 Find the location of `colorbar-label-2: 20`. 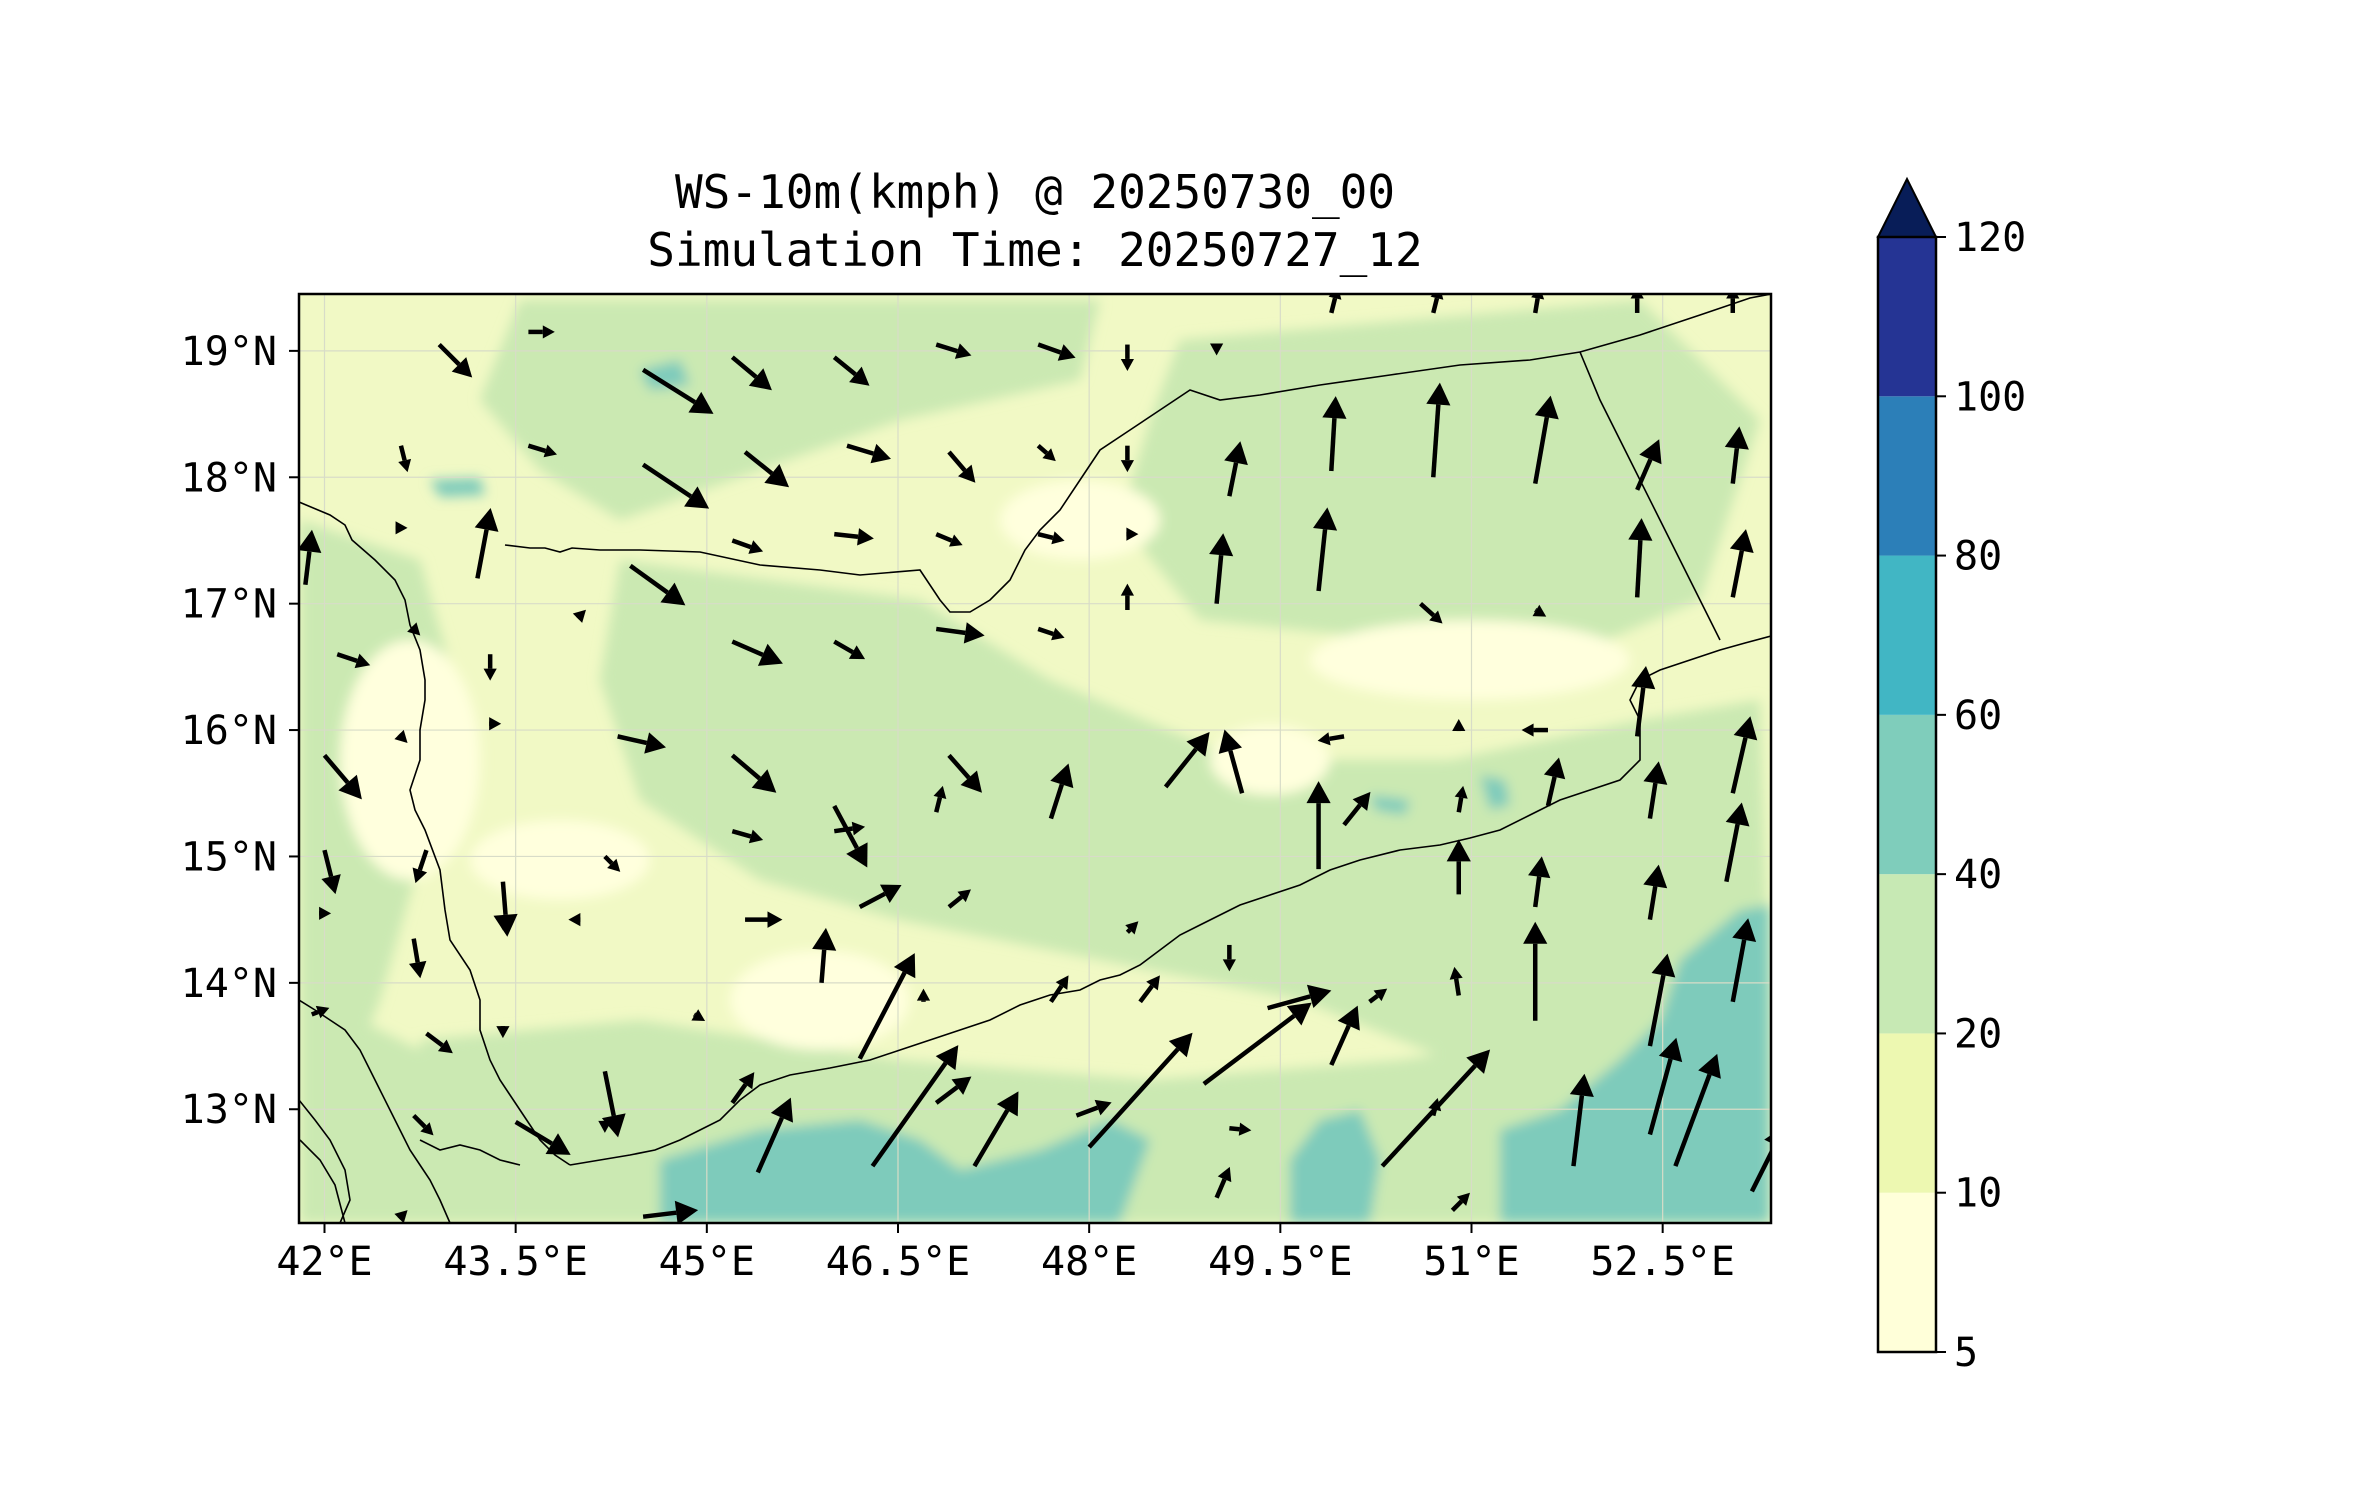

colorbar-label-2: 20 is located at coordinates (1978, 1034).